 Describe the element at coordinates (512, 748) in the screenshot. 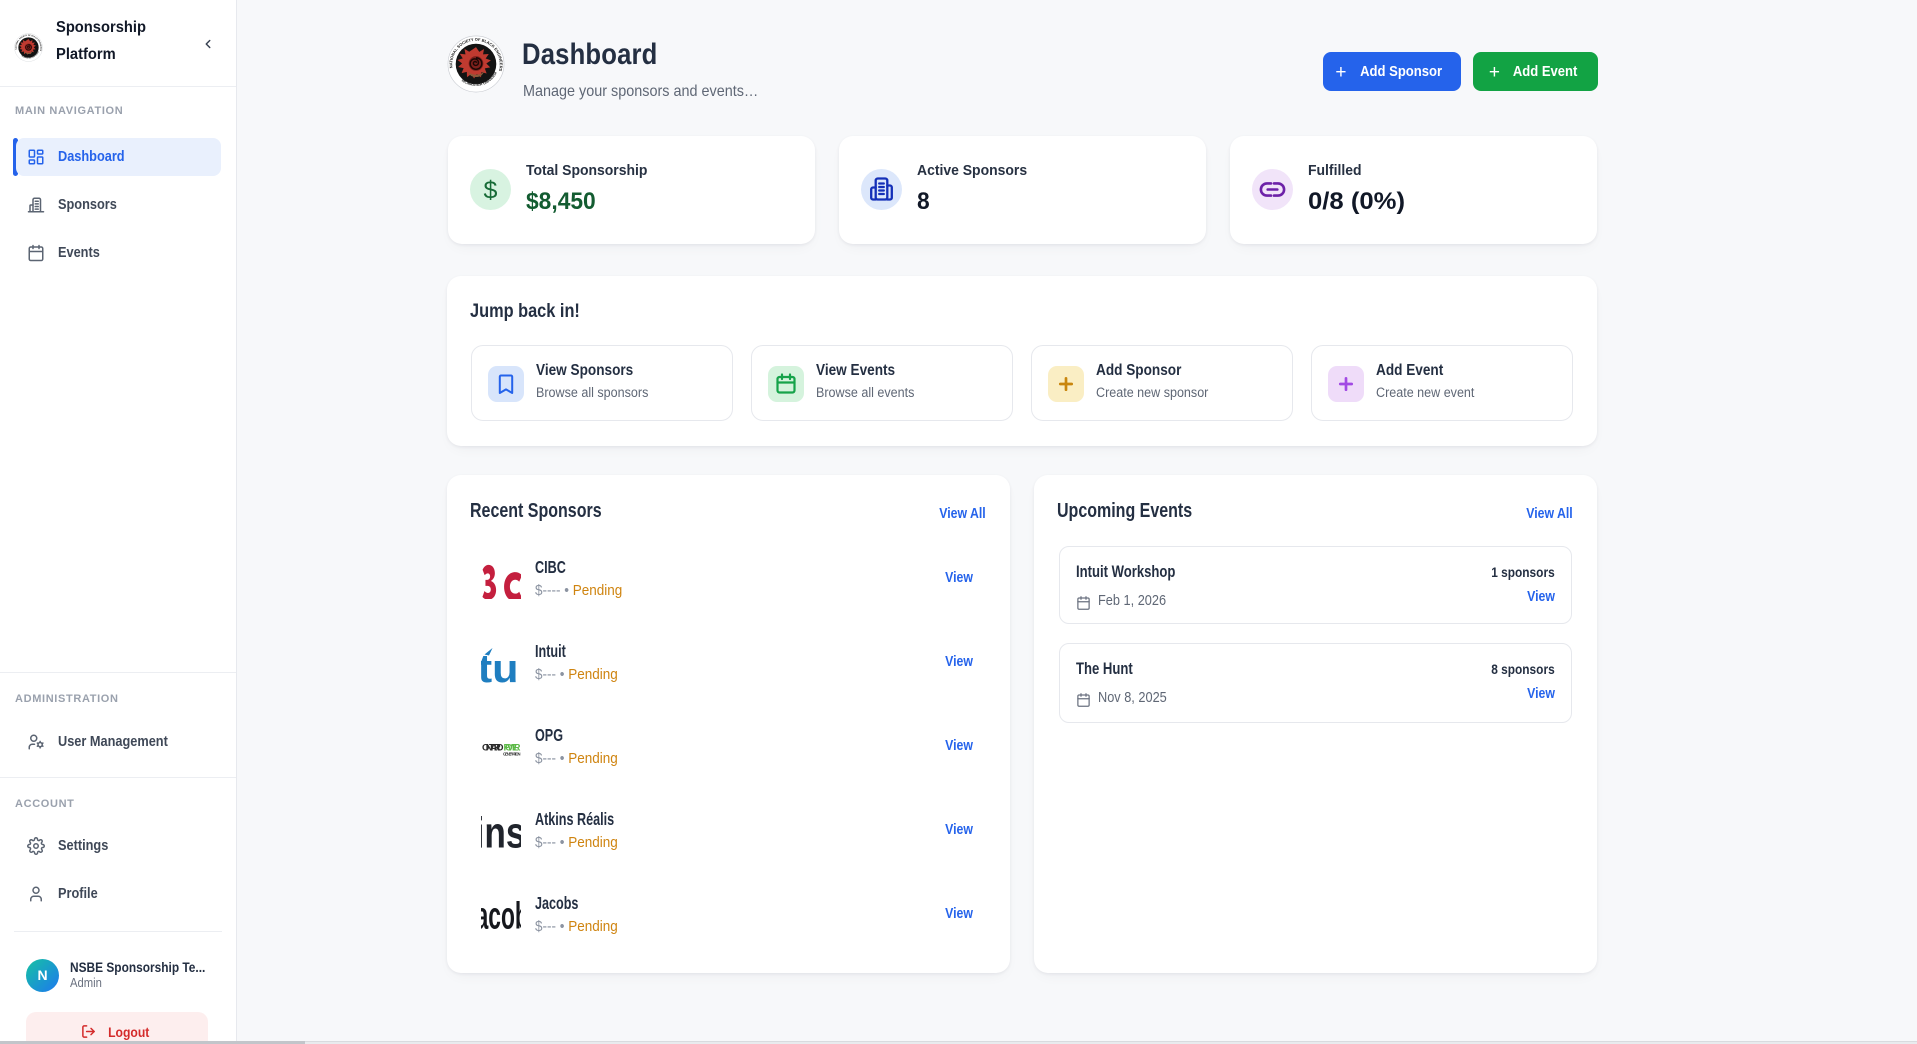

I see `svg-text: POWER` at that location.